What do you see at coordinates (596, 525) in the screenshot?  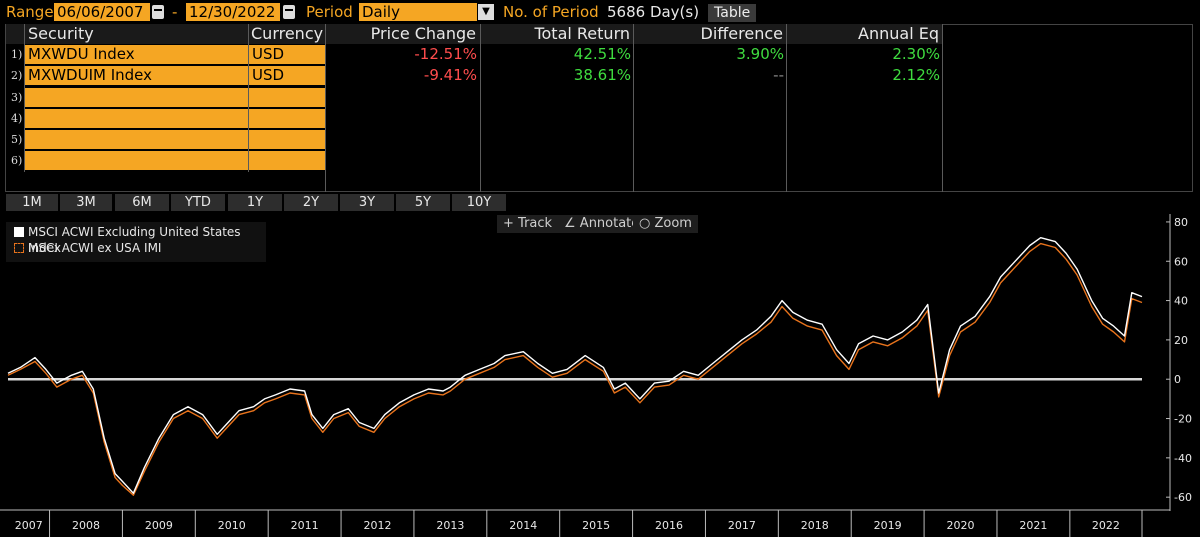 I see `x-tick-label: 2015` at bounding box center [596, 525].